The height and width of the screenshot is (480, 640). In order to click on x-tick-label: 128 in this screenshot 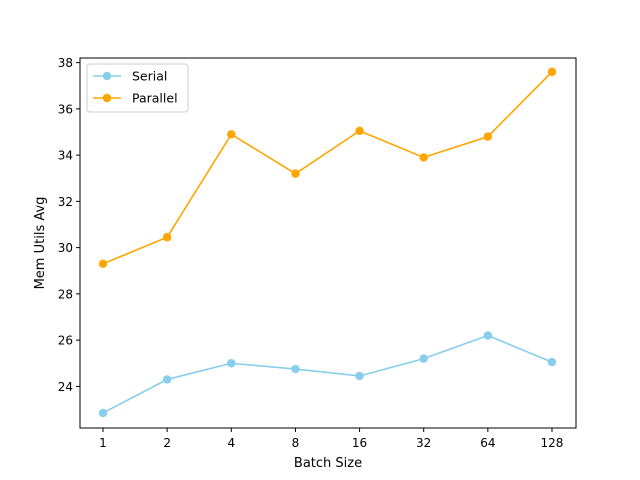, I will do `click(552, 443)`.